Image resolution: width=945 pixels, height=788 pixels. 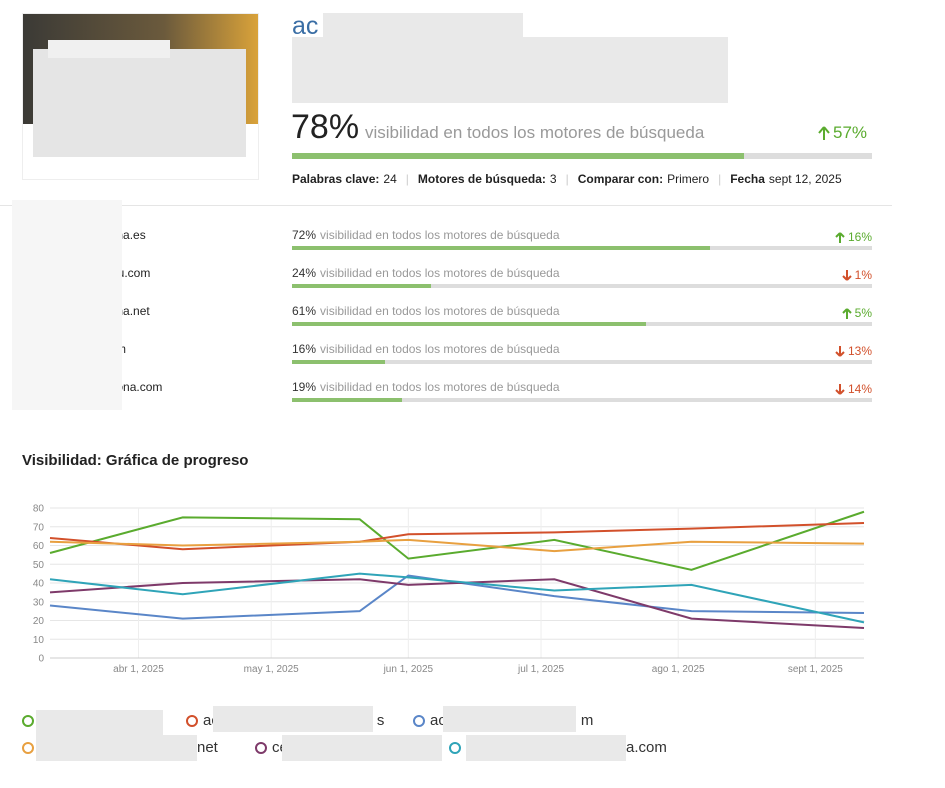 What do you see at coordinates (859, 237) in the screenshot?
I see `row-change-value: 16%` at bounding box center [859, 237].